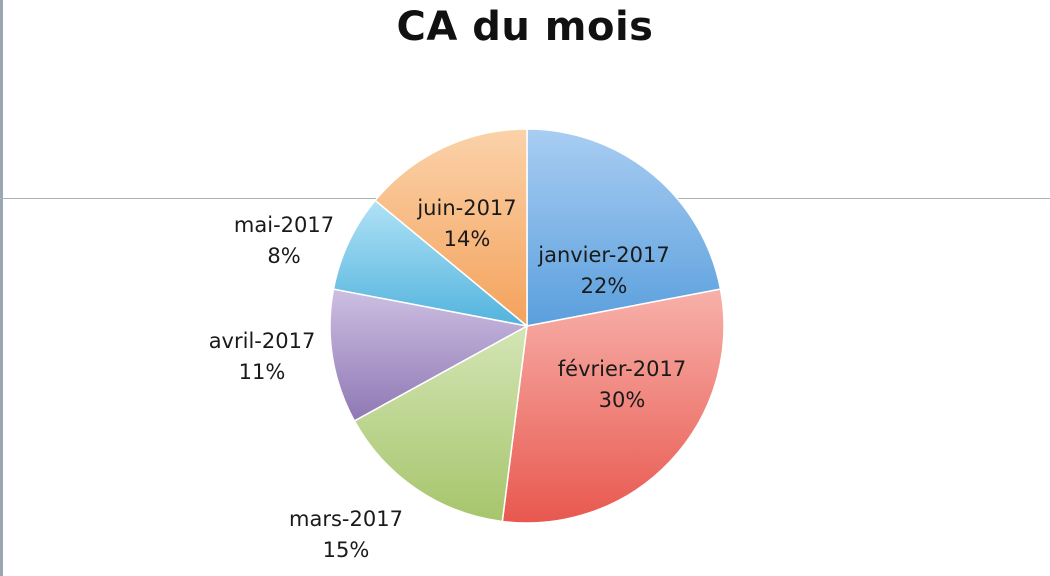 This screenshot has height=576, width=1050. Describe the element at coordinates (440, 423) in the screenshot. I see `pie-slice-mars-2017` at that location.